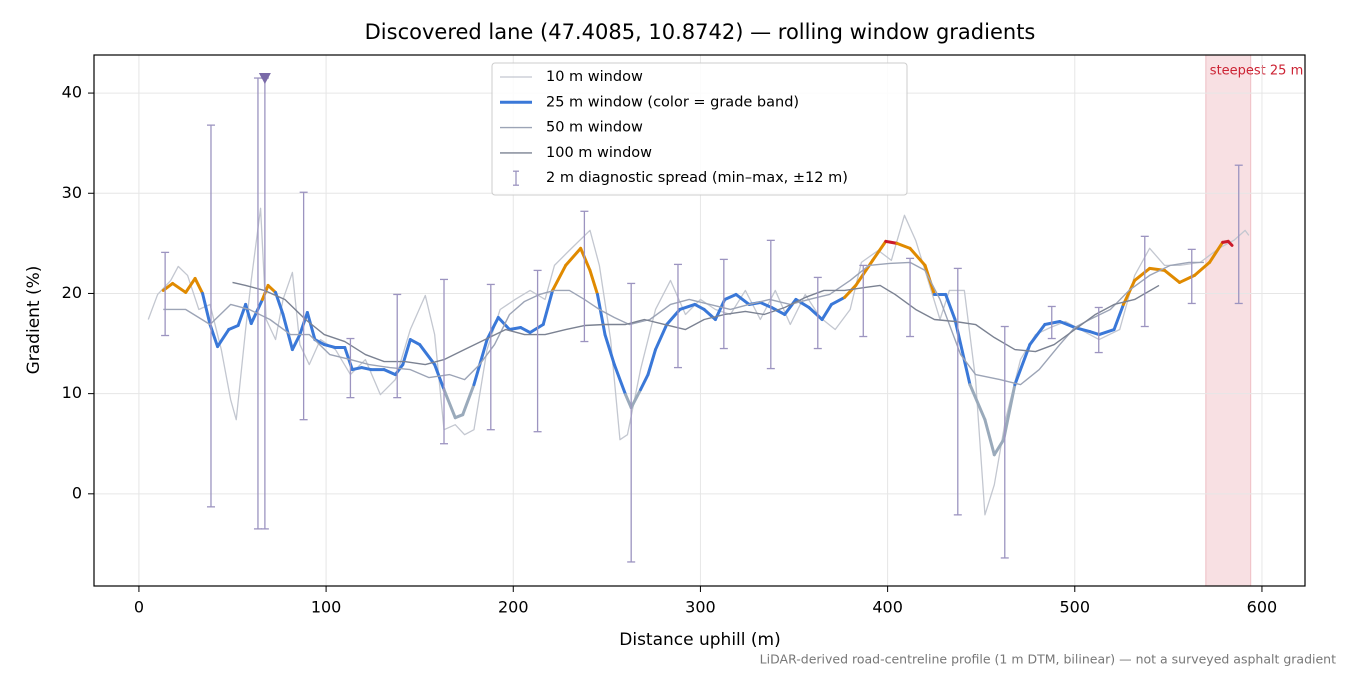 The height and width of the screenshot is (675, 1350). Describe the element at coordinates (513, 607) in the screenshot. I see `x-tick-label: 200` at that location.